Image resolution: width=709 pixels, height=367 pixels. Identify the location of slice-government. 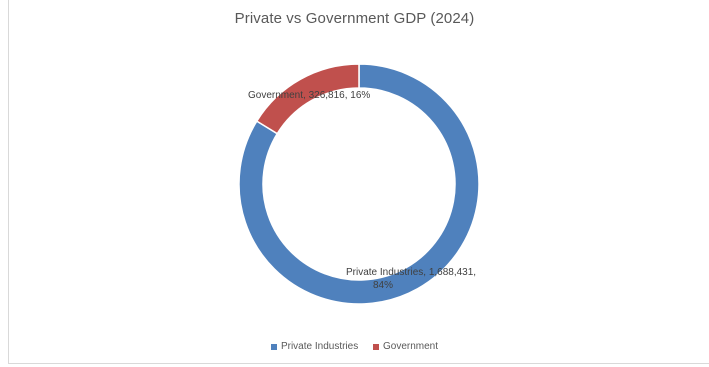
(307, 99).